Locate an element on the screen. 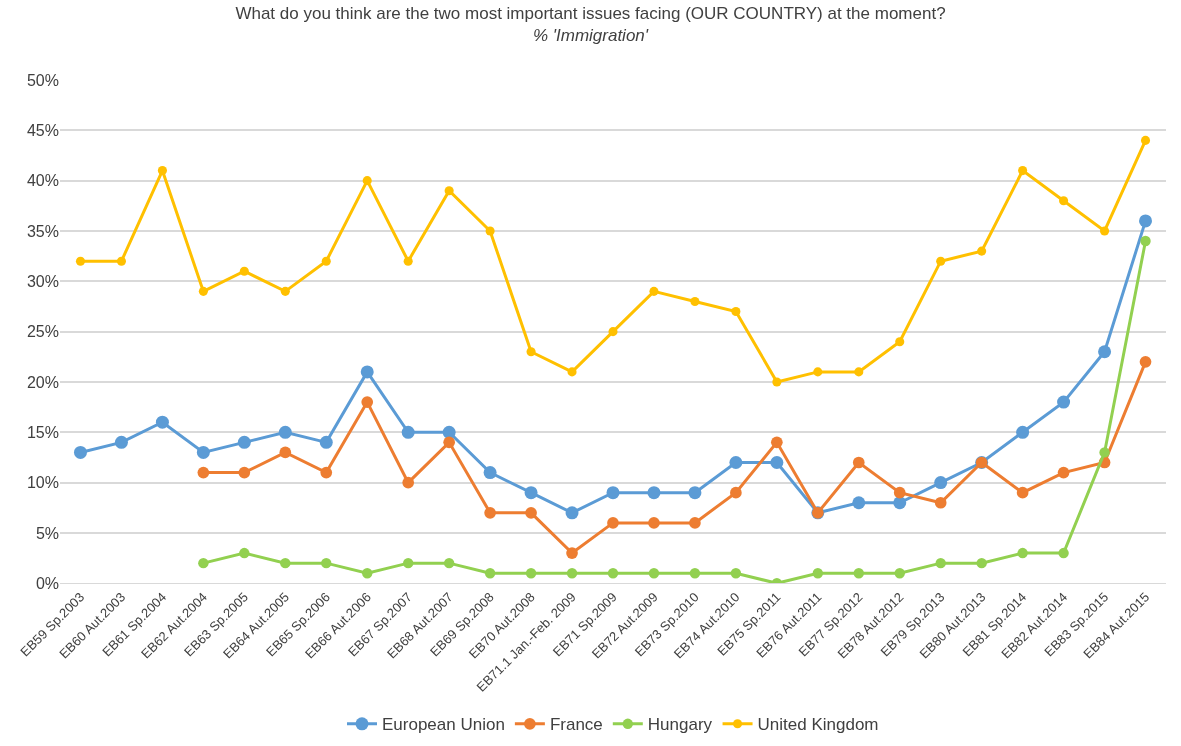  y-tick-label: 40% is located at coordinates (42, 181).